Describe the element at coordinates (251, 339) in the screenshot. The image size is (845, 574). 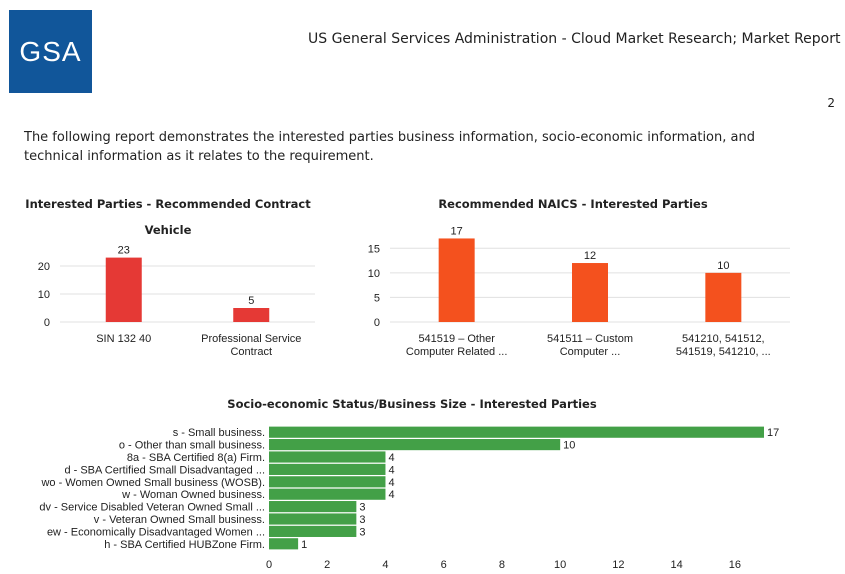
I see `category-label: Professional Service` at that location.